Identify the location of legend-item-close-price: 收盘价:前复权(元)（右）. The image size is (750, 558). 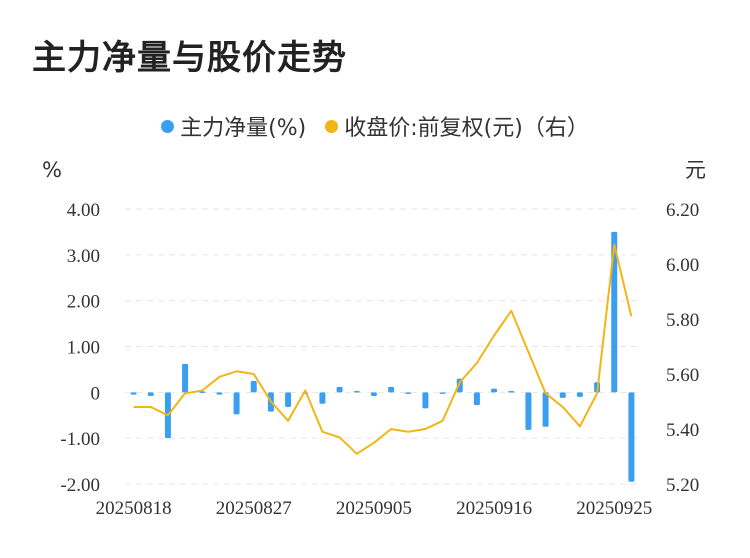
(457, 126).